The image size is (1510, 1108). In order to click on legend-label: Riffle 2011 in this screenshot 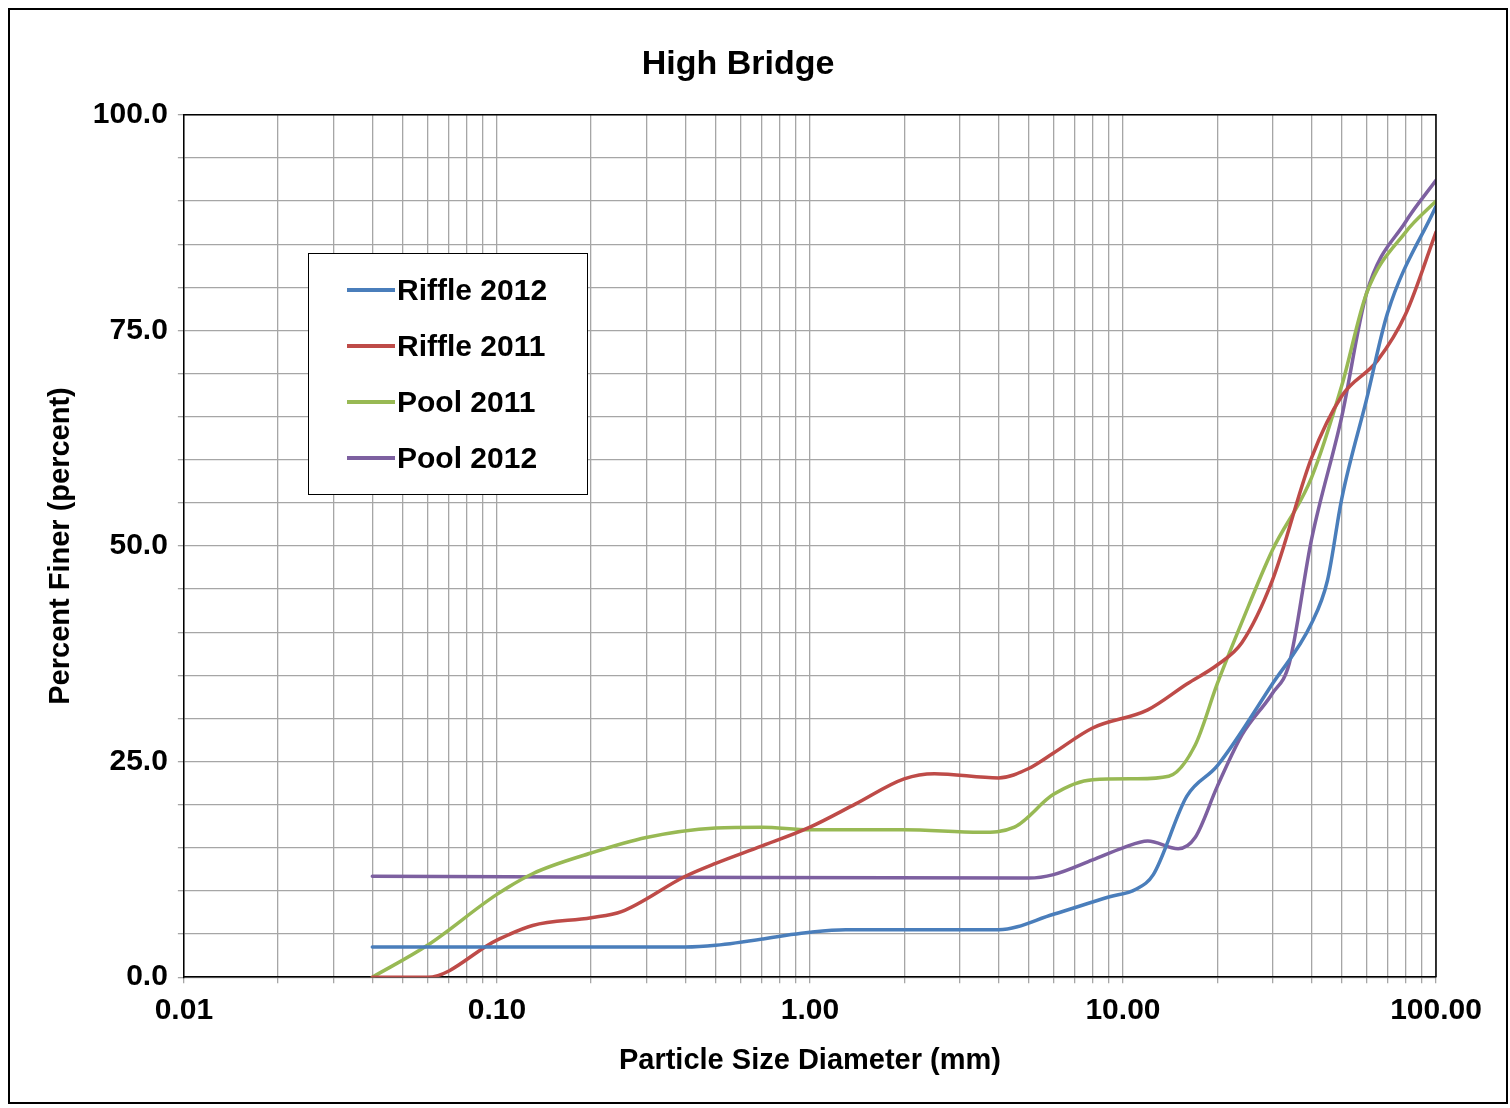, I will do `click(471, 346)`.